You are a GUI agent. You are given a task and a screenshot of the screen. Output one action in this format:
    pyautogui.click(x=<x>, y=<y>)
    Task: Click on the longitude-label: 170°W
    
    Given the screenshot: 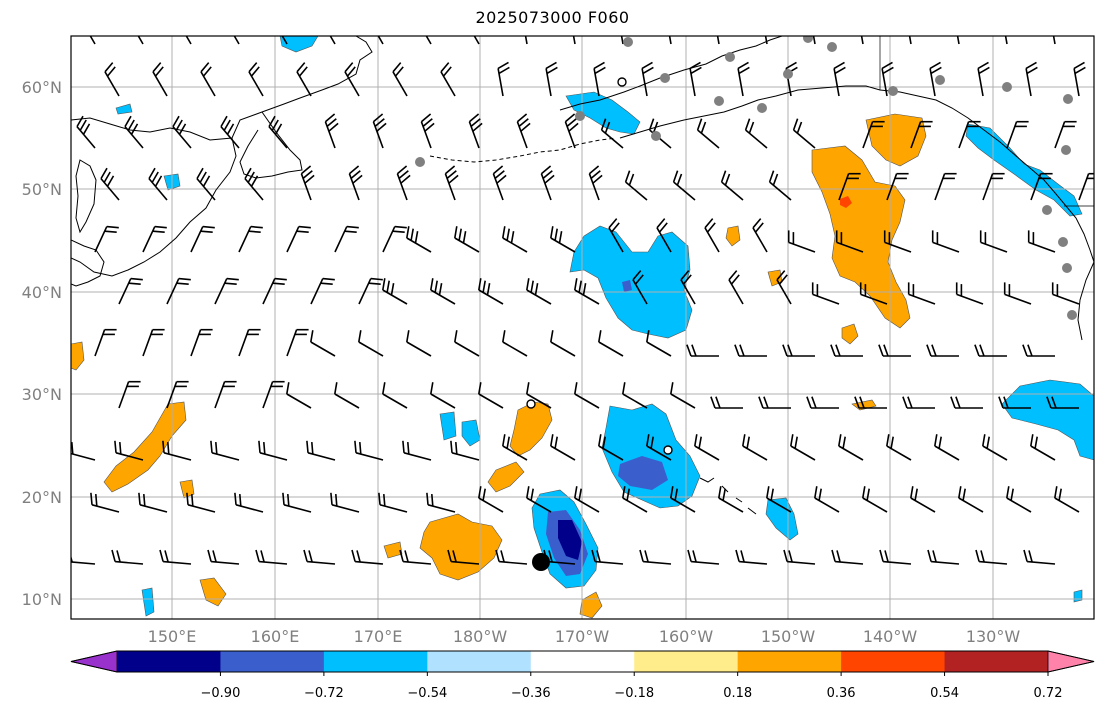 What is the action you would take?
    pyautogui.click(x=582, y=636)
    